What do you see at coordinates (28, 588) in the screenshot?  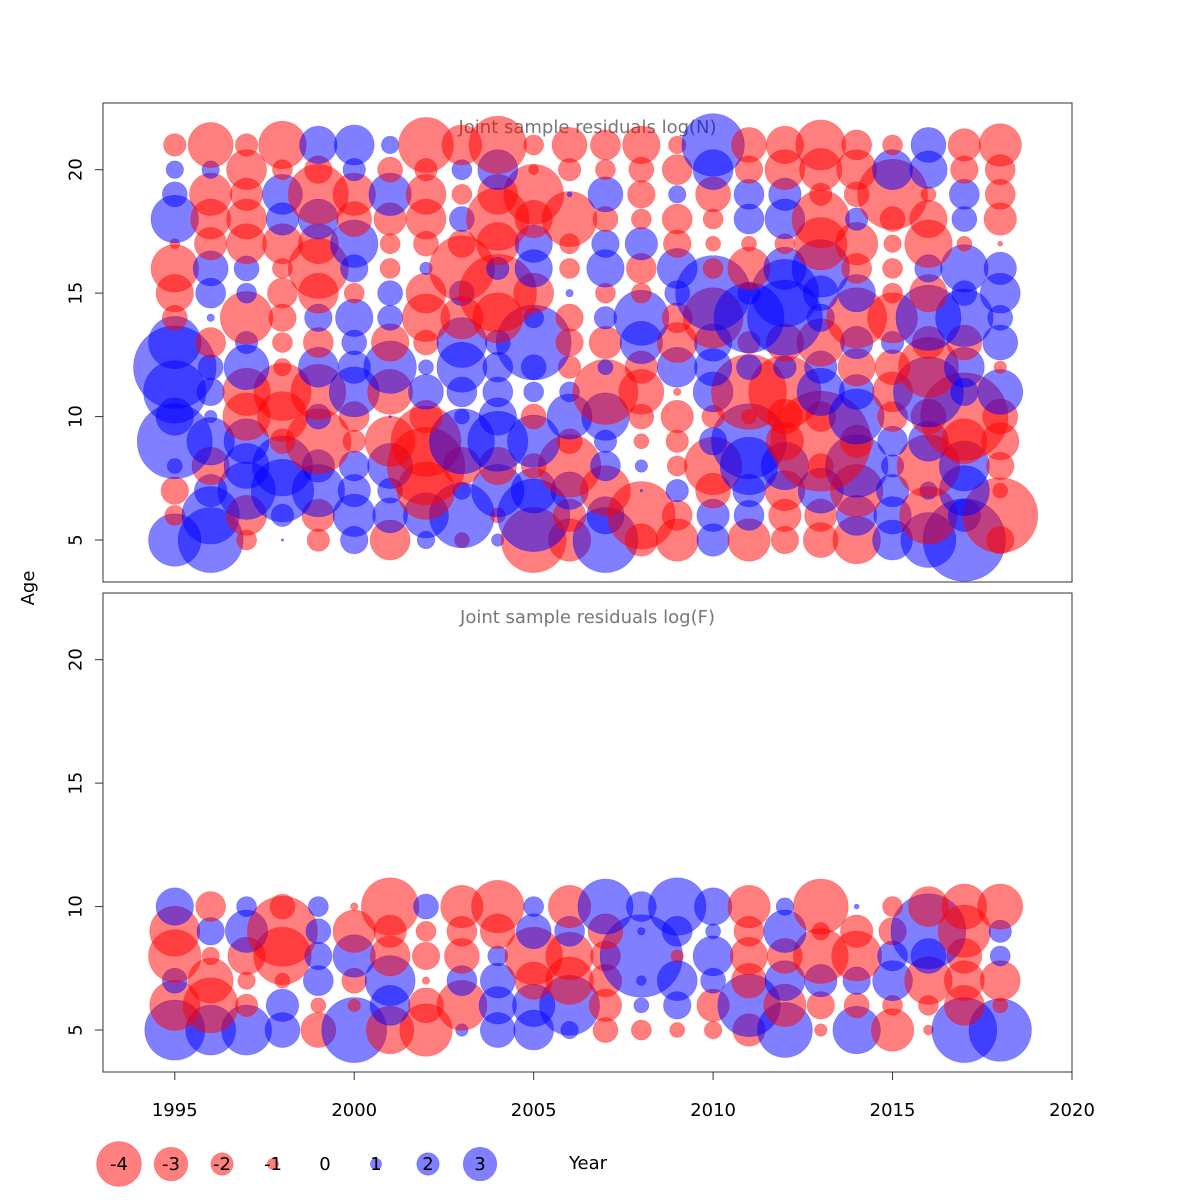 I see `y-axis-title: Age` at bounding box center [28, 588].